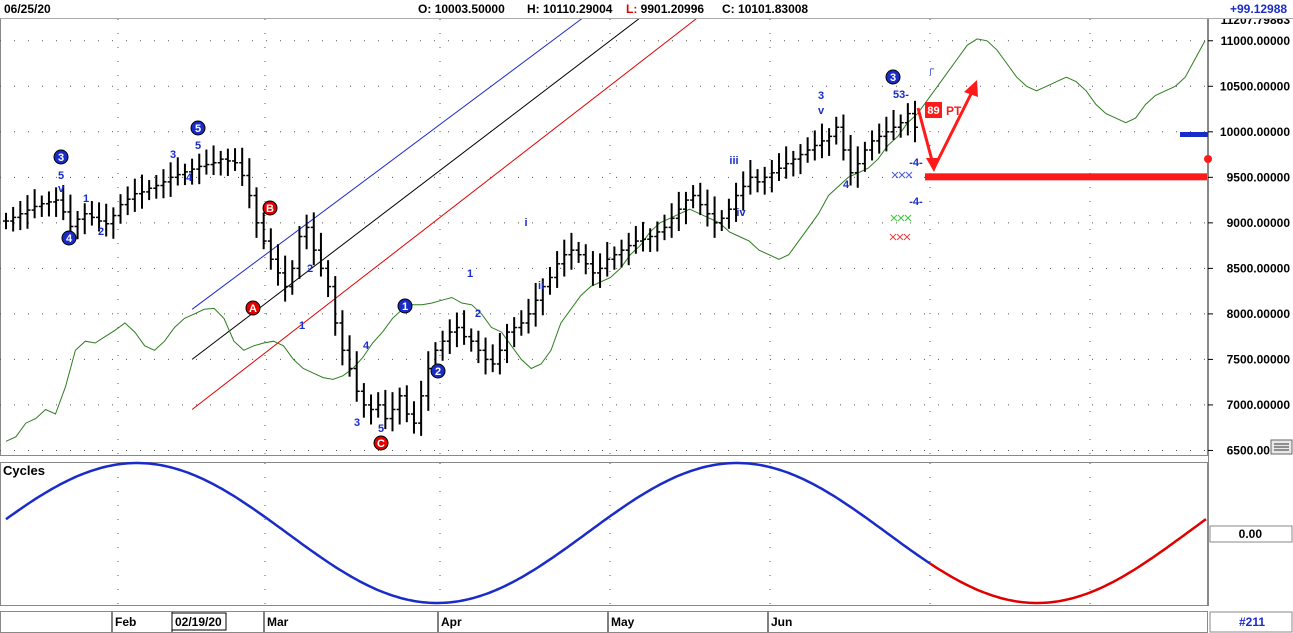  I want to click on wave-label: A, so click(253, 308).